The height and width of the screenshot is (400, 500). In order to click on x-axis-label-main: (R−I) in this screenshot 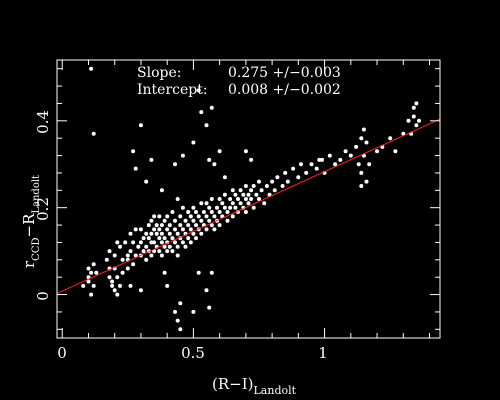, I will do `click(233, 384)`.